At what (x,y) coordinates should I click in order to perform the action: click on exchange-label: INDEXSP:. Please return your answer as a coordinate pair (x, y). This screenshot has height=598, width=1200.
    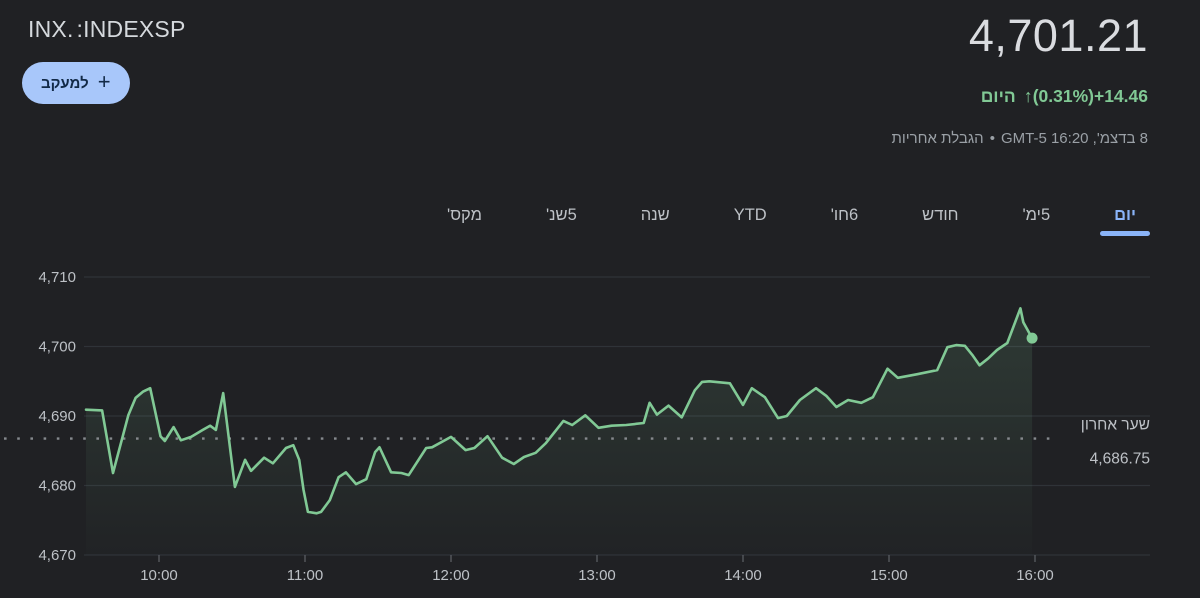
    Looking at the image, I should click on (131, 29).